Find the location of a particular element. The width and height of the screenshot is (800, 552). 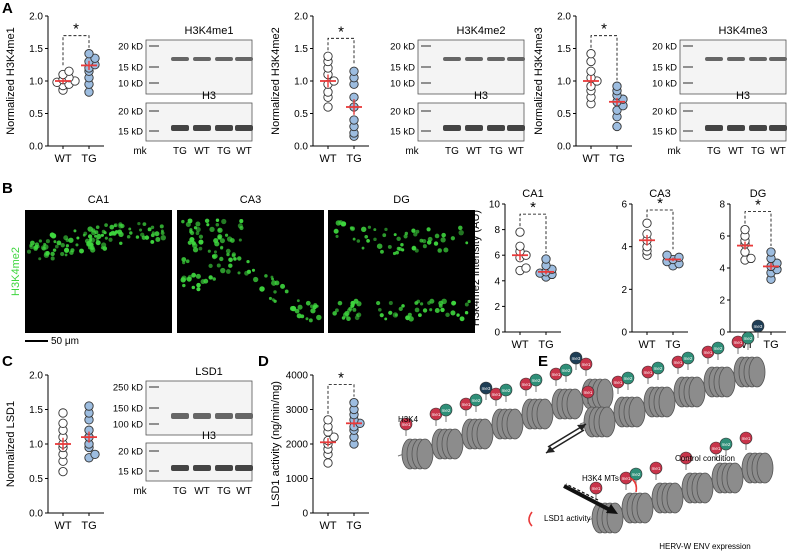

h3-band is located at coordinates (224, 128).